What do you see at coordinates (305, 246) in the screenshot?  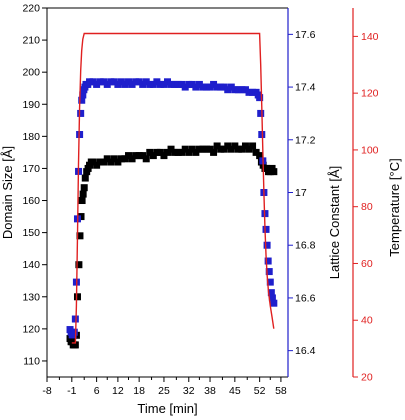 I see `y-tick-label-lattice: 16.8` at bounding box center [305, 246].